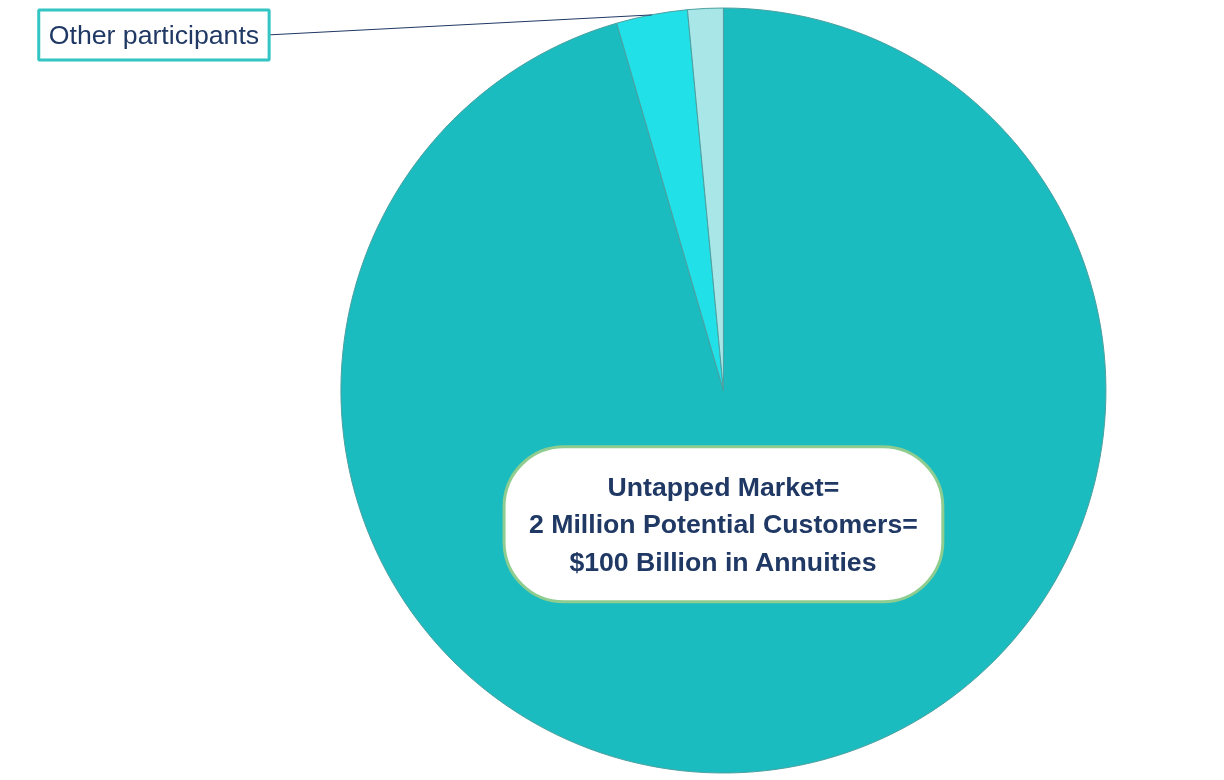 The height and width of the screenshot is (780, 1224). Describe the element at coordinates (723, 524) in the screenshot. I see `text: Untapped Market= 2 Million Potential Customers= $100 Billion in Annuities` at that location.